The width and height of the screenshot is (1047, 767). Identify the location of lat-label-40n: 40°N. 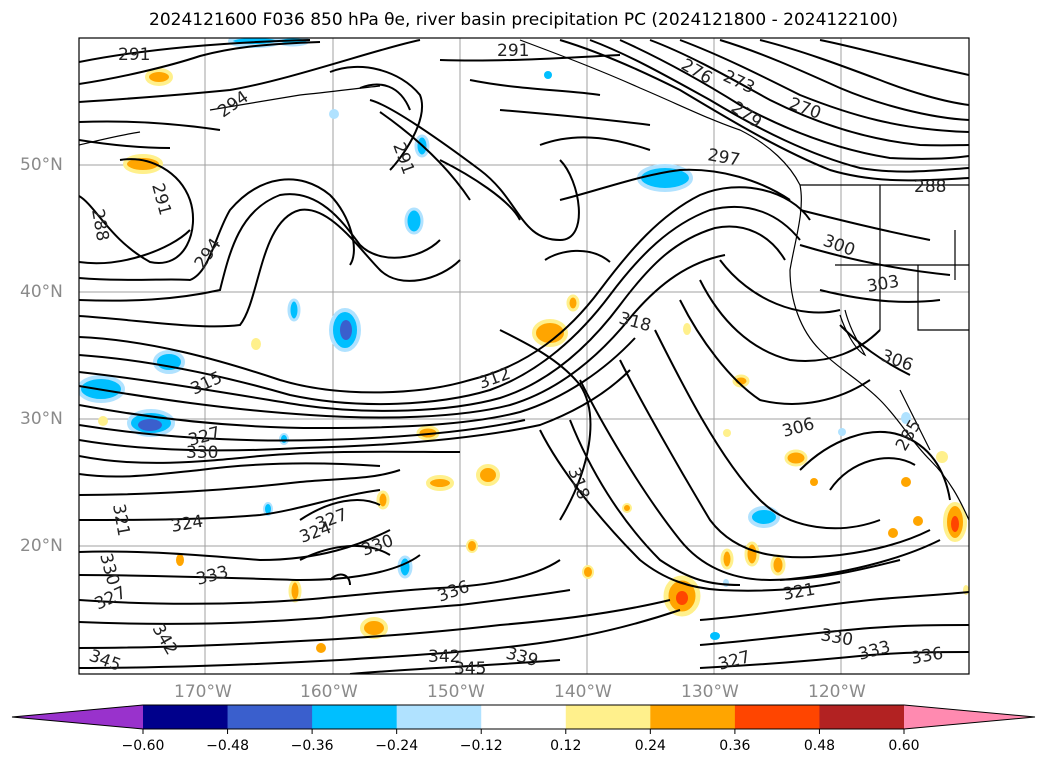
(41, 292).